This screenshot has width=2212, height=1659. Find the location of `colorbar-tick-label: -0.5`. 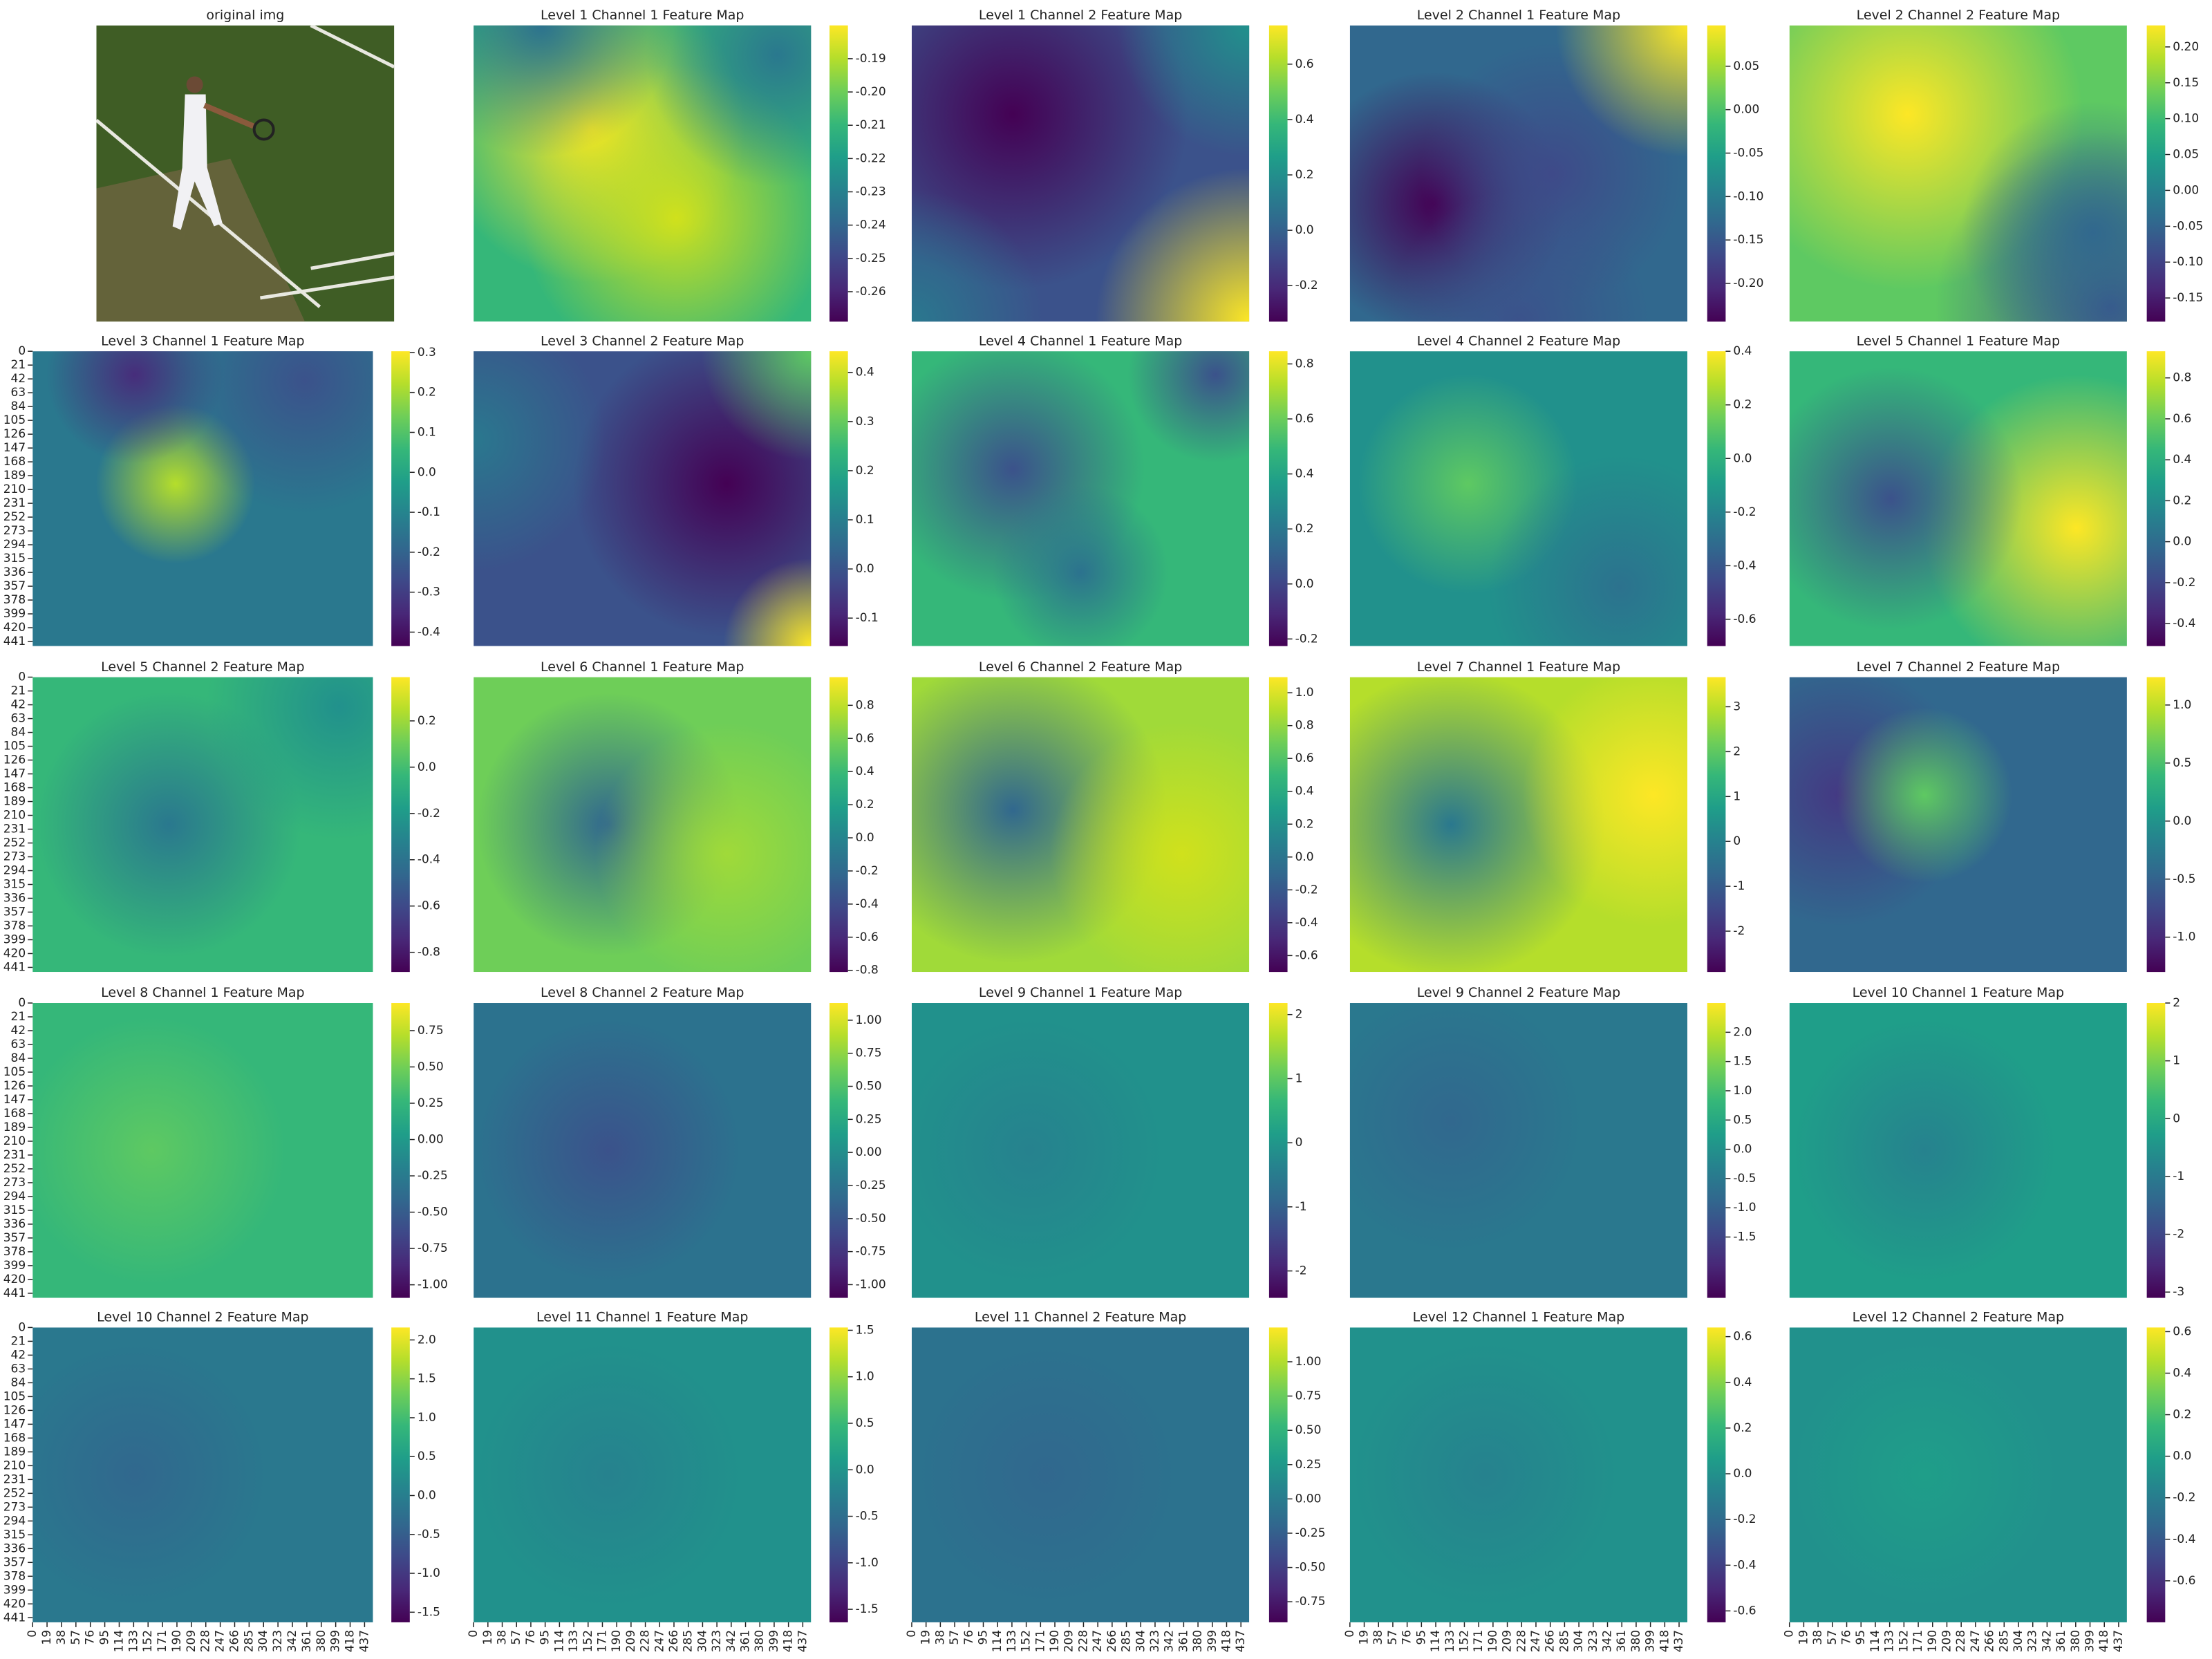

colorbar-tick-label: -0.5 is located at coordinates (868, 1517).